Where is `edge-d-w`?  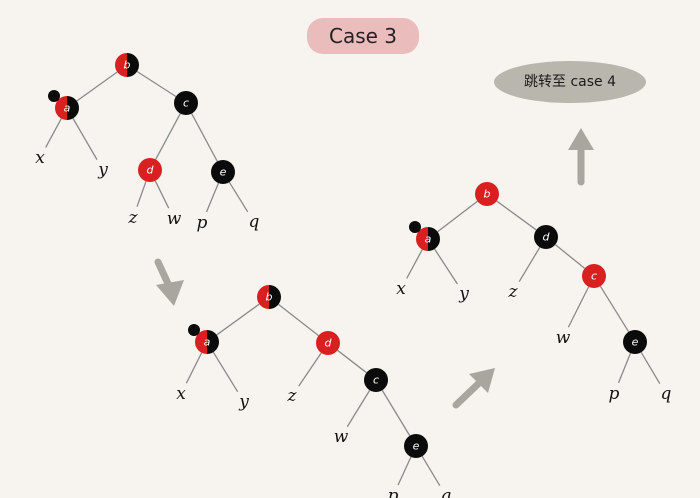
edge-d-w is located at coordinates (162, 194).